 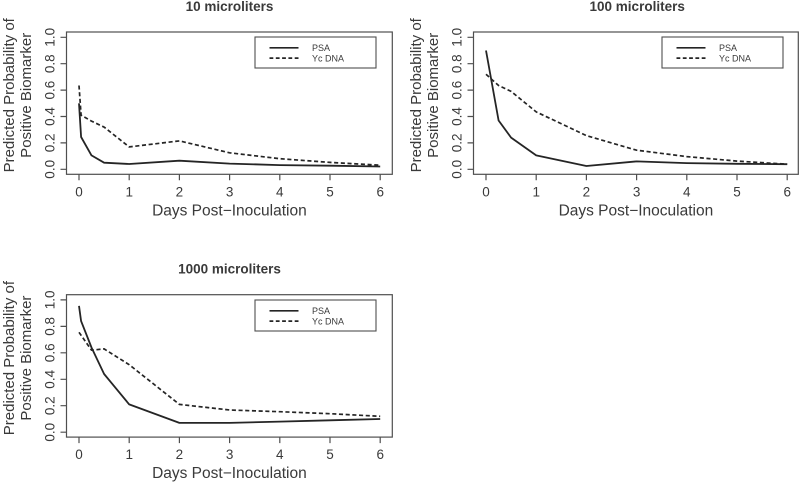 I want to click on svg-text: 100 microliters, so click(x=637, y=7).